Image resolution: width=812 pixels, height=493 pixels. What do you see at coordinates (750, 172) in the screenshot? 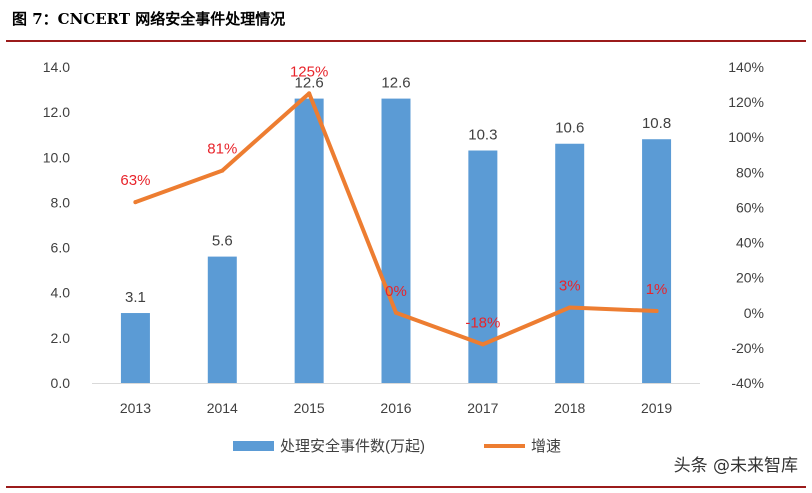
I see `right-tick-label: 80%` at bounding box center [750, 172].